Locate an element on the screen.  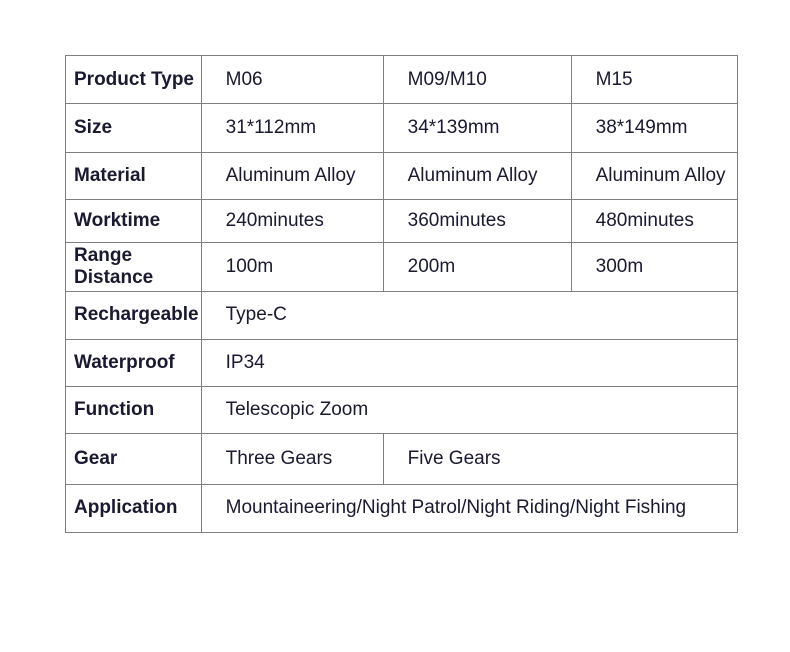
table-row-gear: Gear Three Gears Five Gears is located at coordinates (401, 458).